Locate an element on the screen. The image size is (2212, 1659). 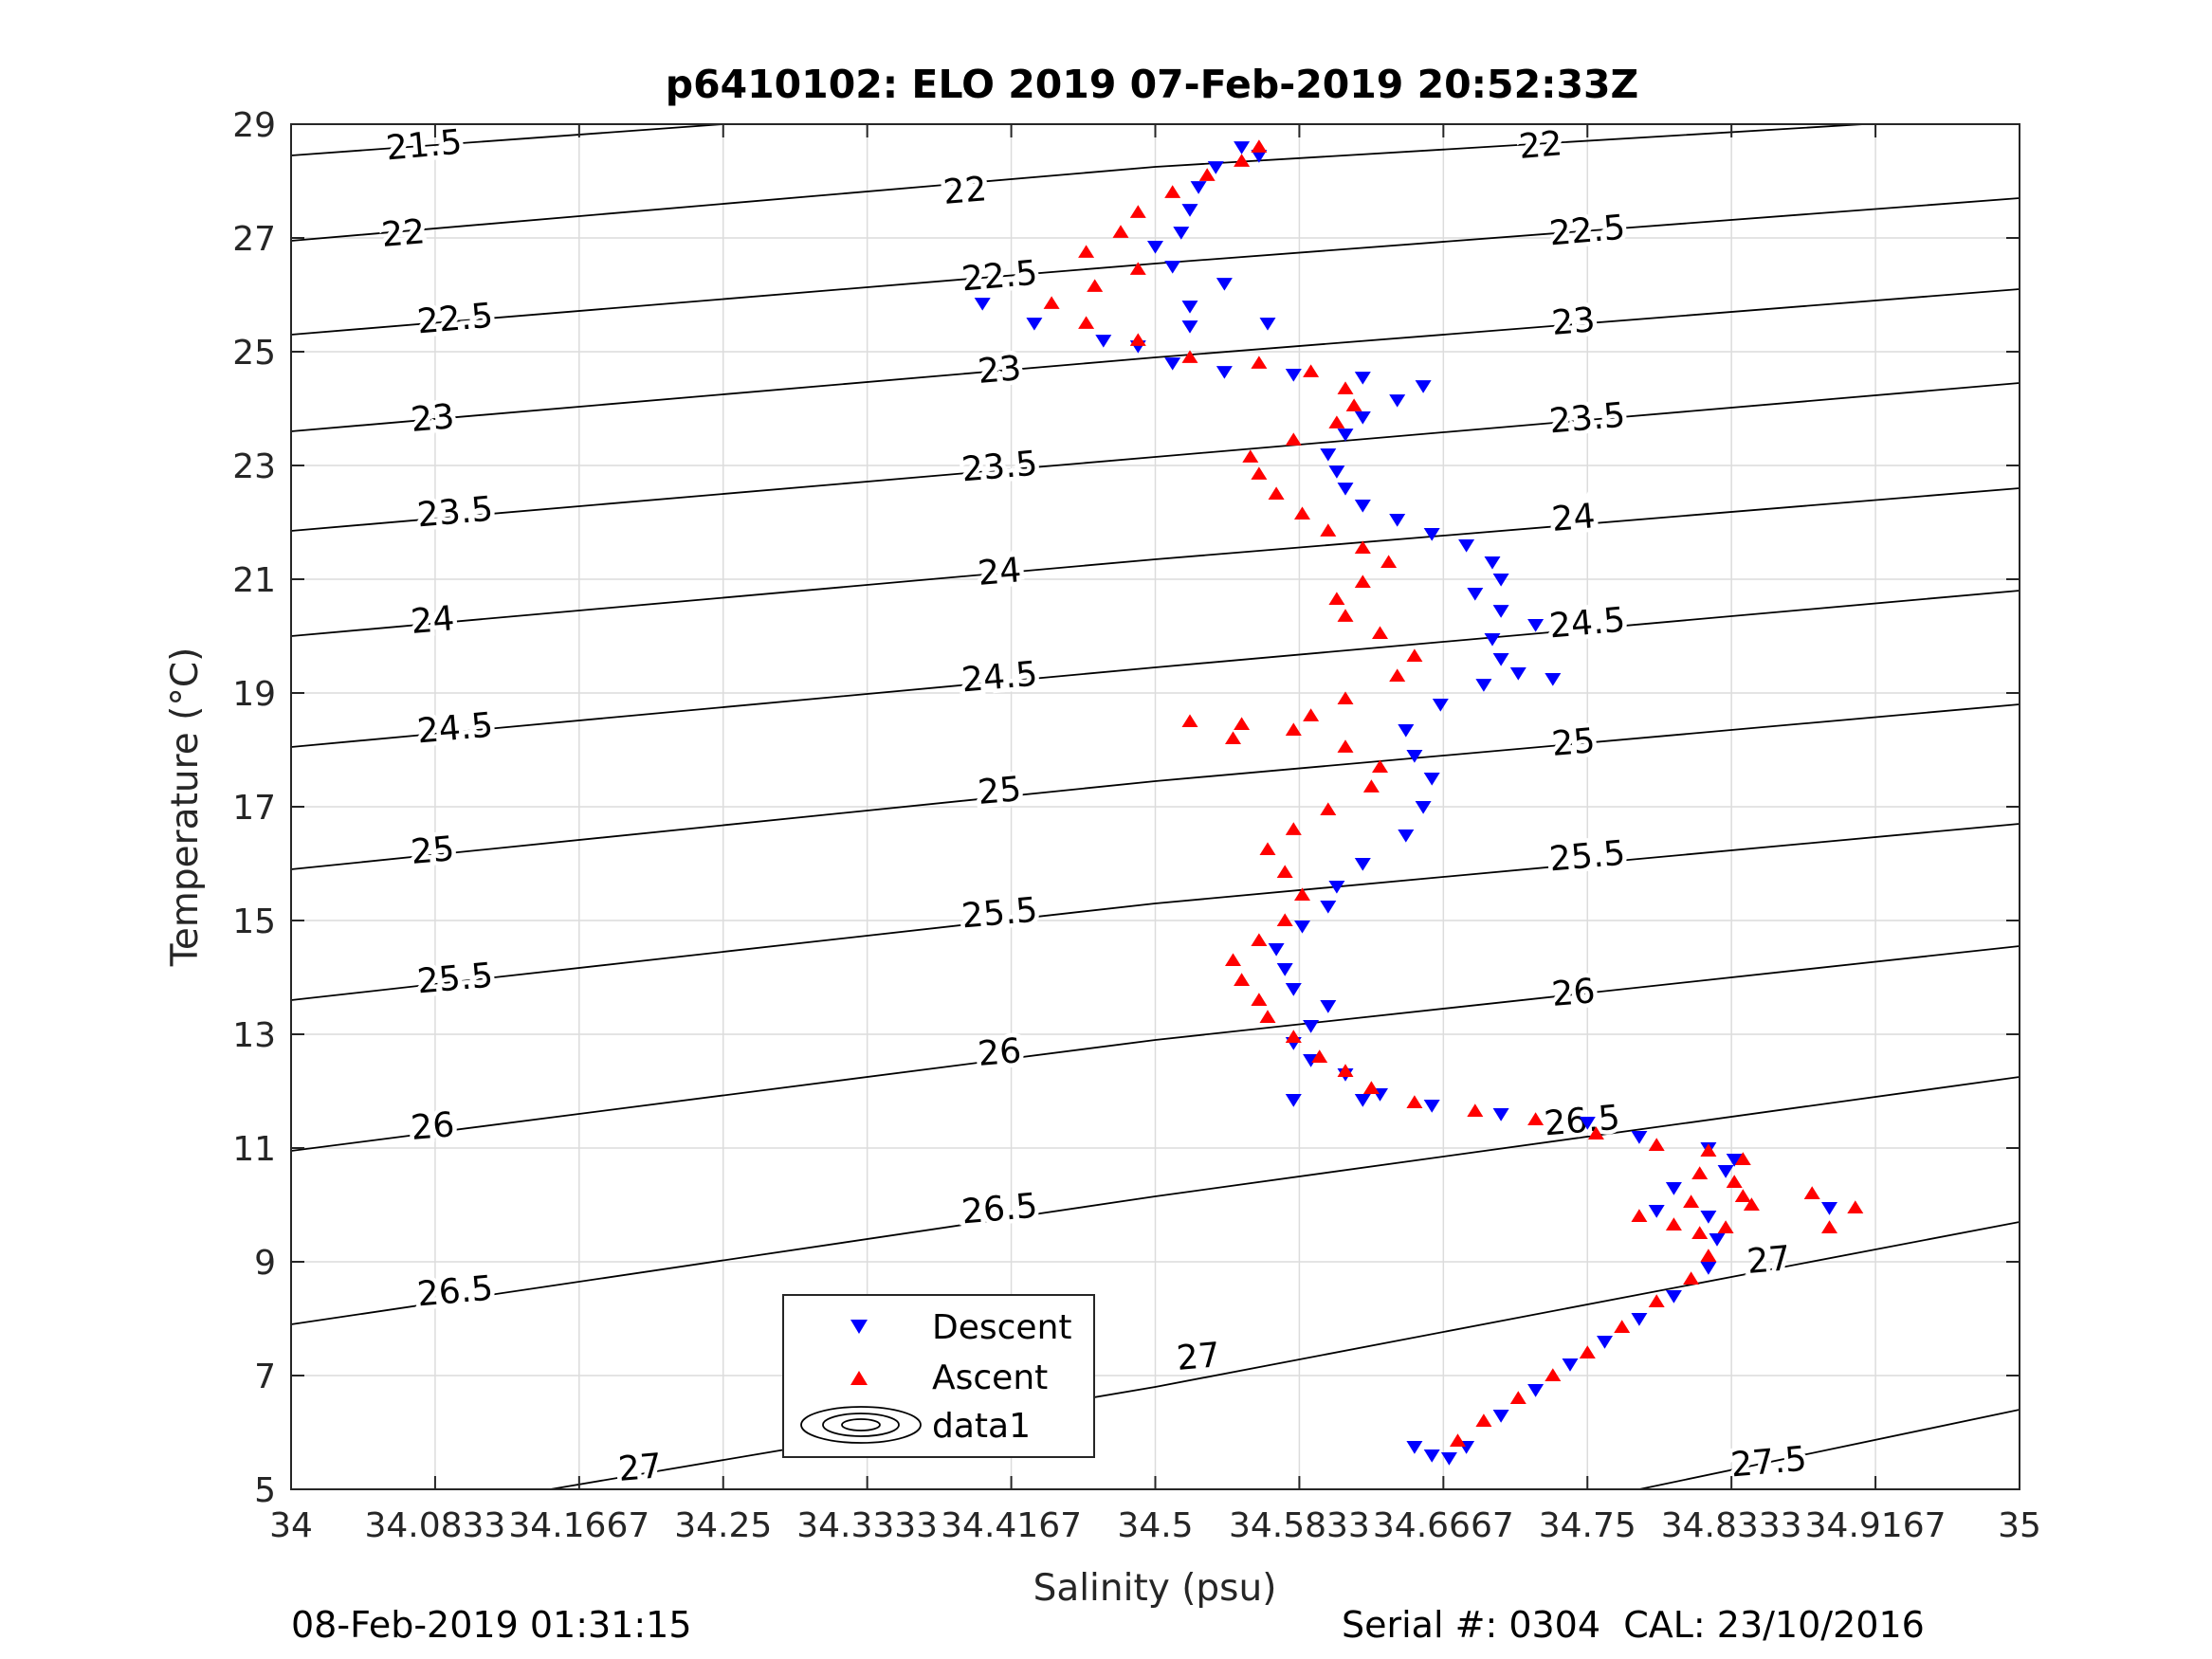
footer-timestamp: 08-Feb-2019 01:31:15 is located at coordinates (491, 1625).